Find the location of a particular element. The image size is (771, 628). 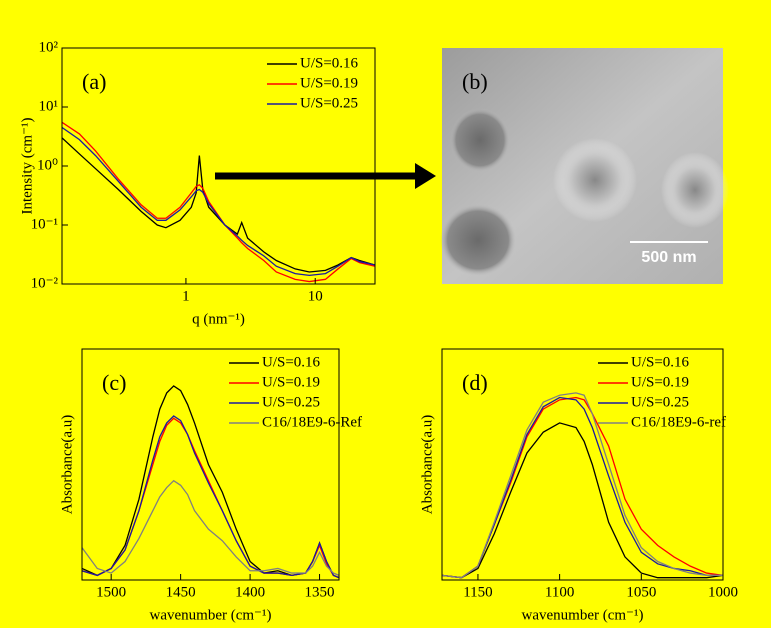

sem-image: (b) 500 nm is located at coordinates (584, 166).